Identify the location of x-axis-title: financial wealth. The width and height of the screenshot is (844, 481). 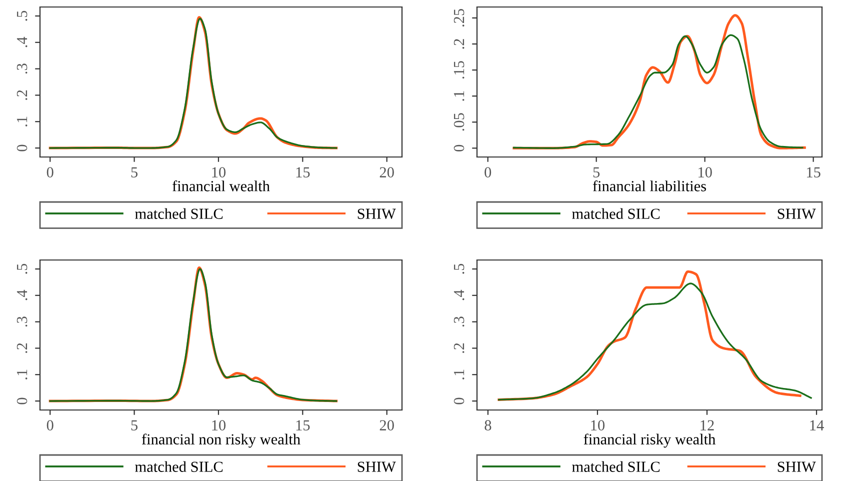
(221, 186).